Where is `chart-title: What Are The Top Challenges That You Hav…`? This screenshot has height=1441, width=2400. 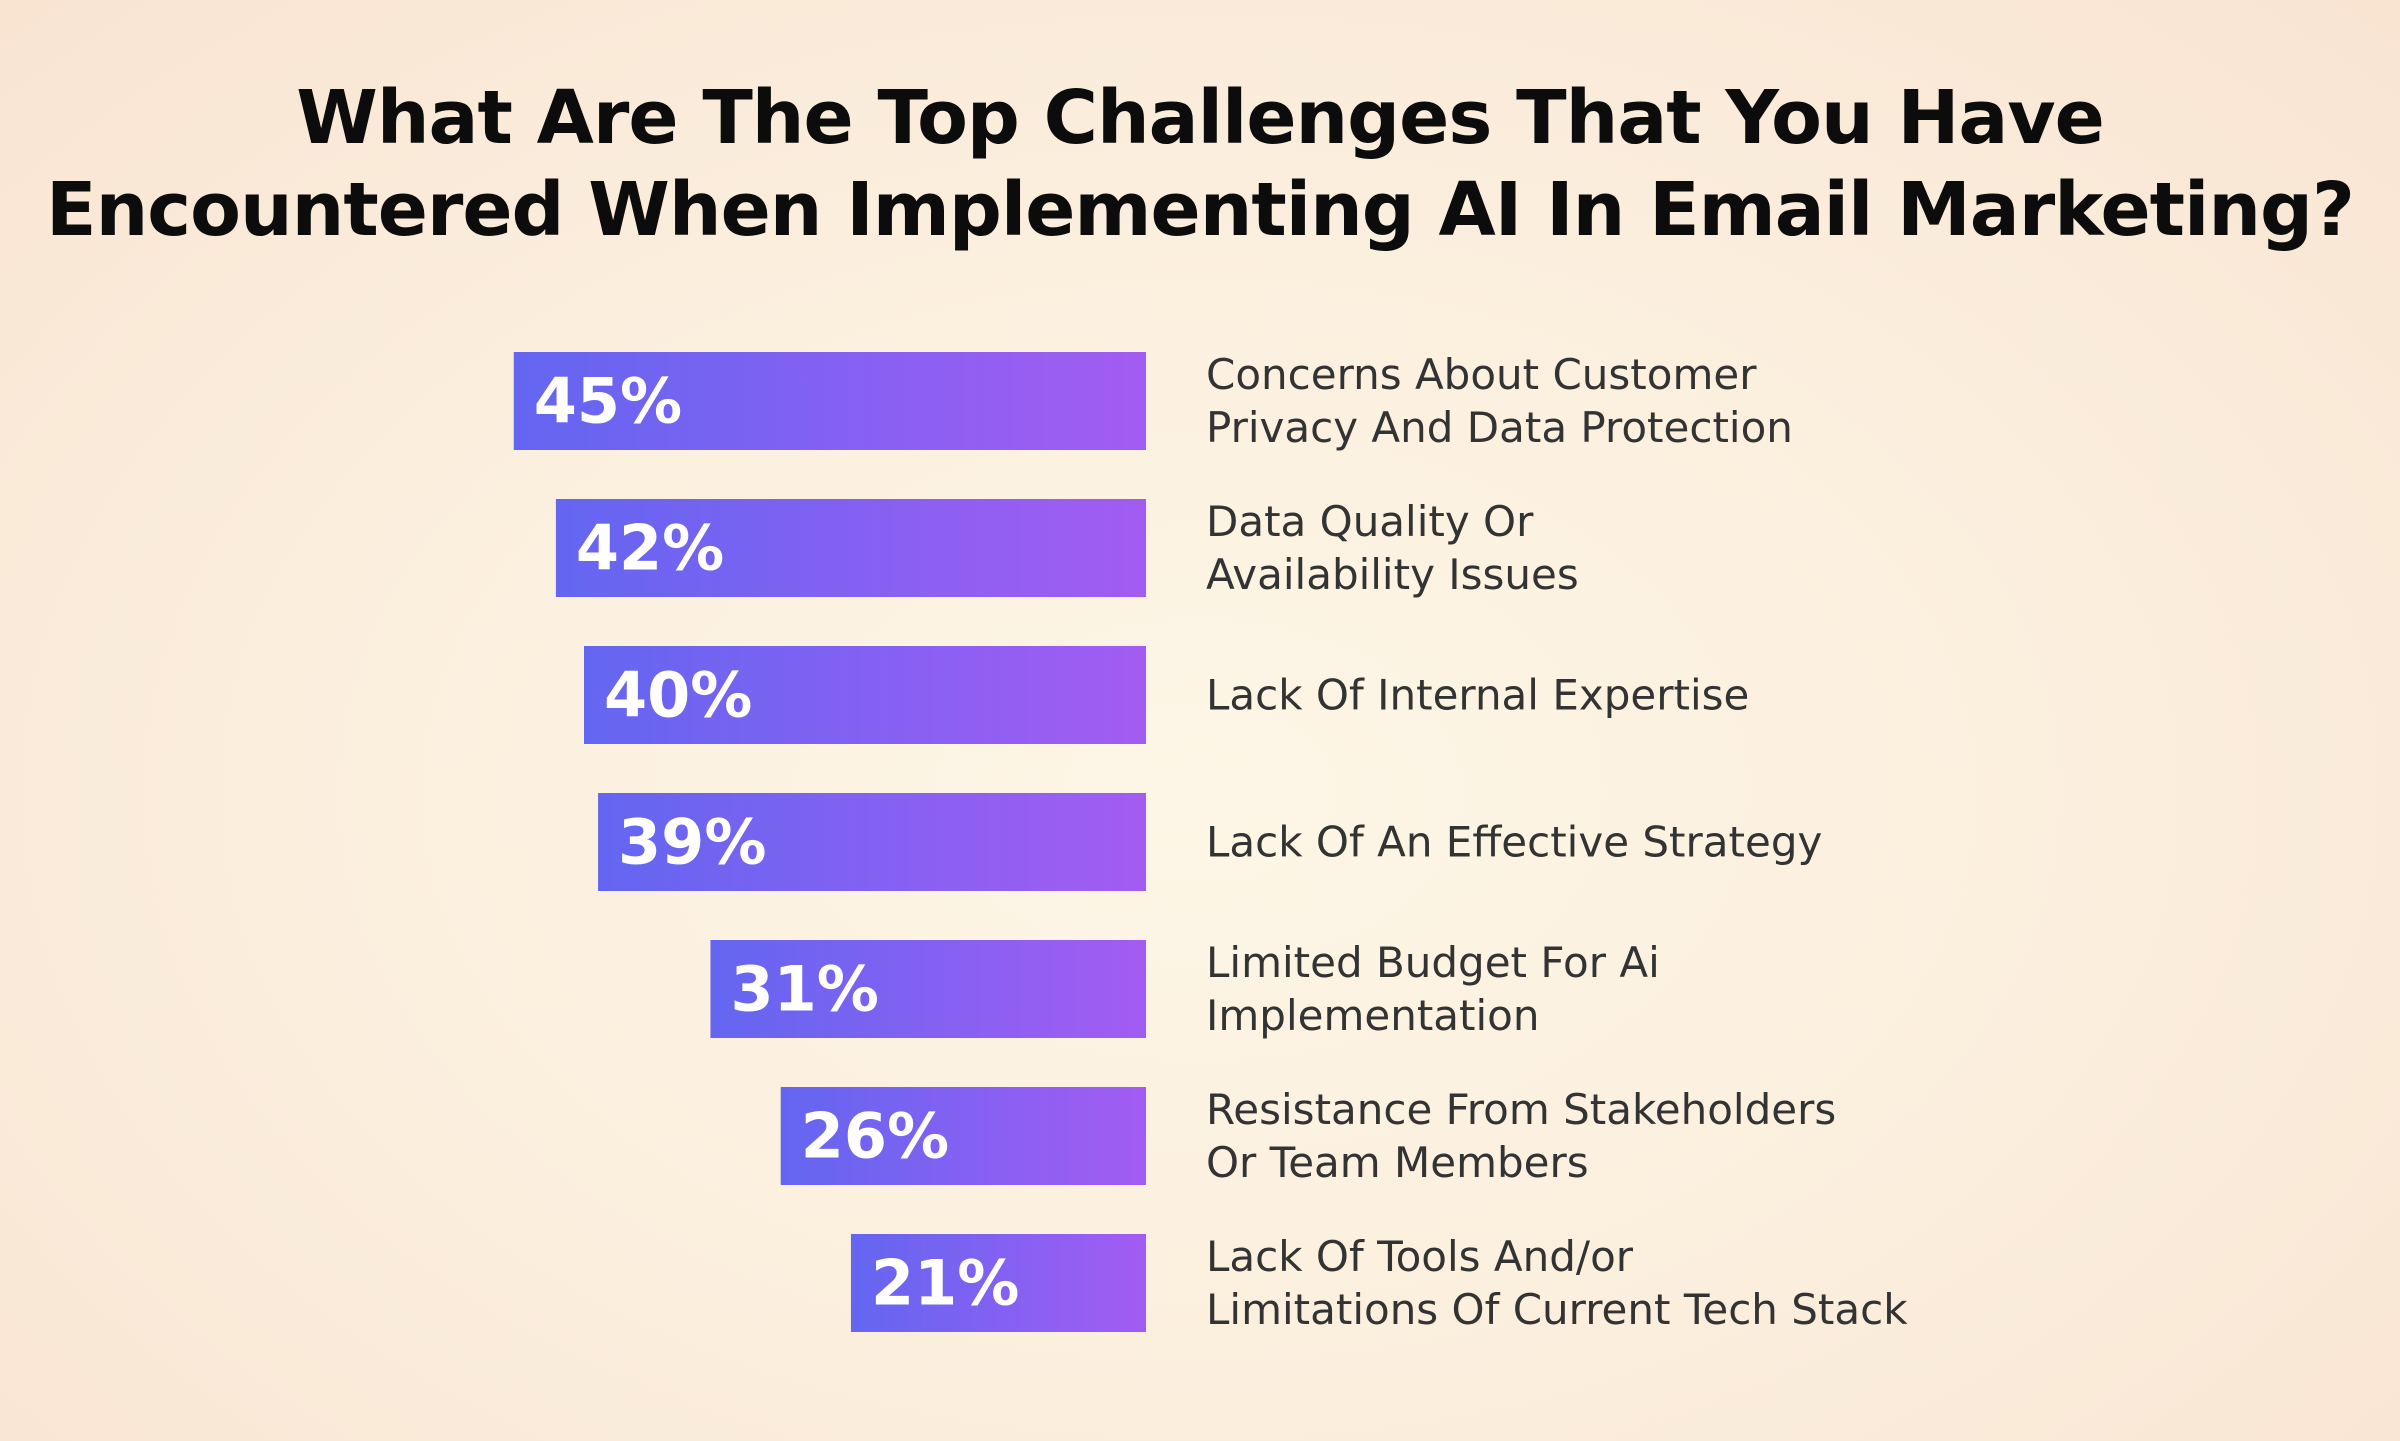
chart-title: What Are The Top Challenges That You Hav… is located at coordinates (1200, 164).